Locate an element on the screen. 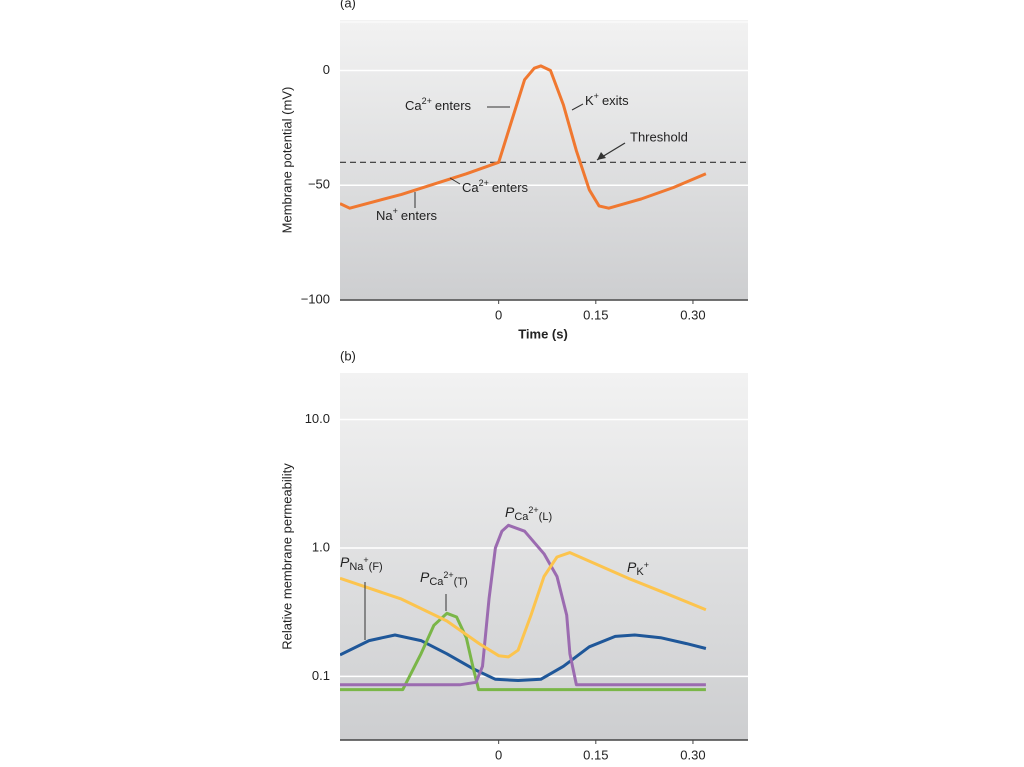 The width and height of the screenshot is (1024, 767). y-tick-label: 1.0 is located at coordinates (321, 546).